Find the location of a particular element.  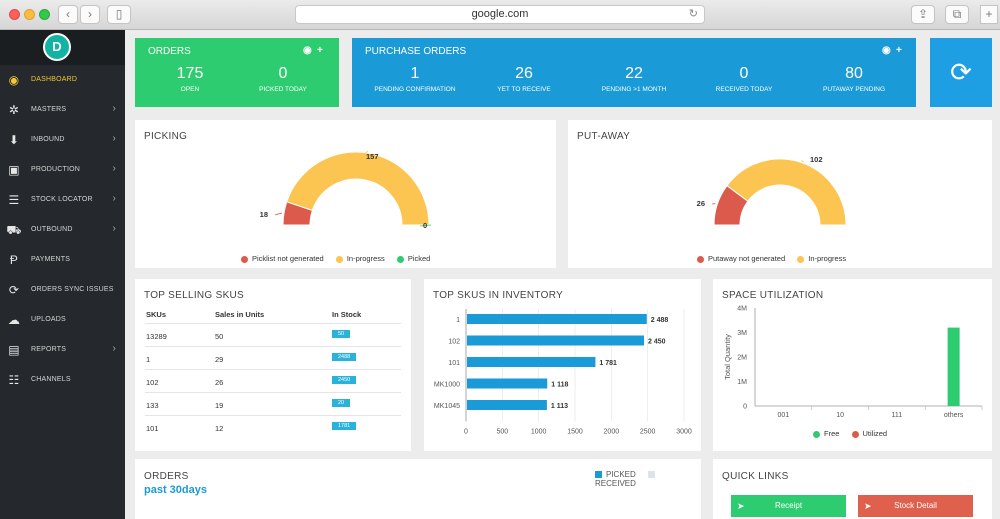

stock-badge: 2488 is located at coordinates (344, 357).